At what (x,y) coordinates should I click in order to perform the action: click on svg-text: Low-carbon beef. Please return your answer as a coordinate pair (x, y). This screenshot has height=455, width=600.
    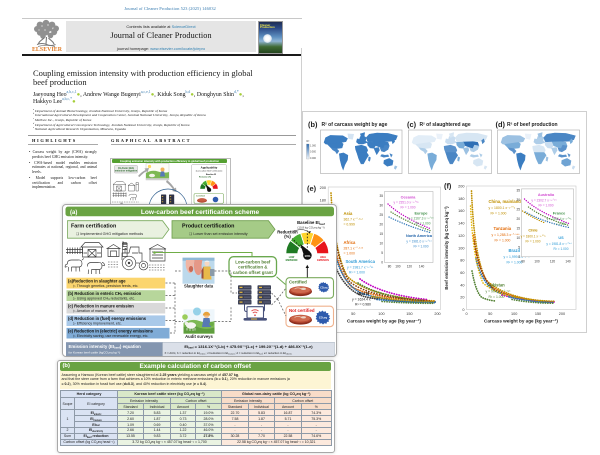
    Looking at the image, I should click on (253, 261).